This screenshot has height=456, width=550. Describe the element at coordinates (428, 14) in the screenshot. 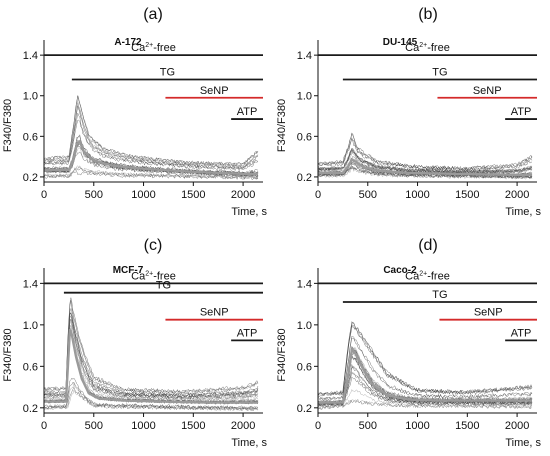

I see `panel-label: (b)` at that location.